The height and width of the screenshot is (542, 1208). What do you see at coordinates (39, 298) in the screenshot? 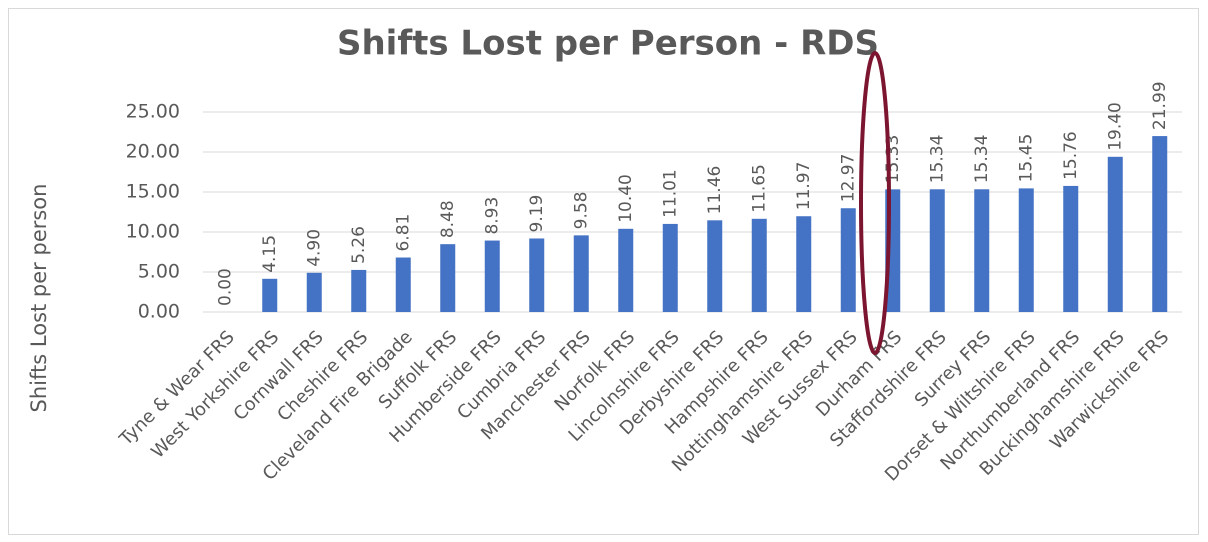
I see `y-axis-label: Shifts Lost per person` at bounding box center [39, 298].